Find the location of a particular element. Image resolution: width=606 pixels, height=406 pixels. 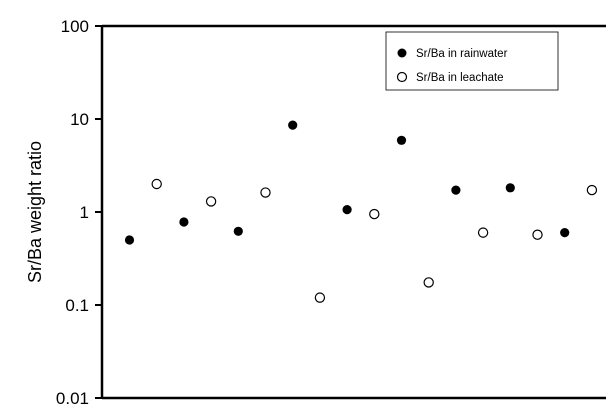

y-tick-label: 1 is located at coordinates (84, 212).